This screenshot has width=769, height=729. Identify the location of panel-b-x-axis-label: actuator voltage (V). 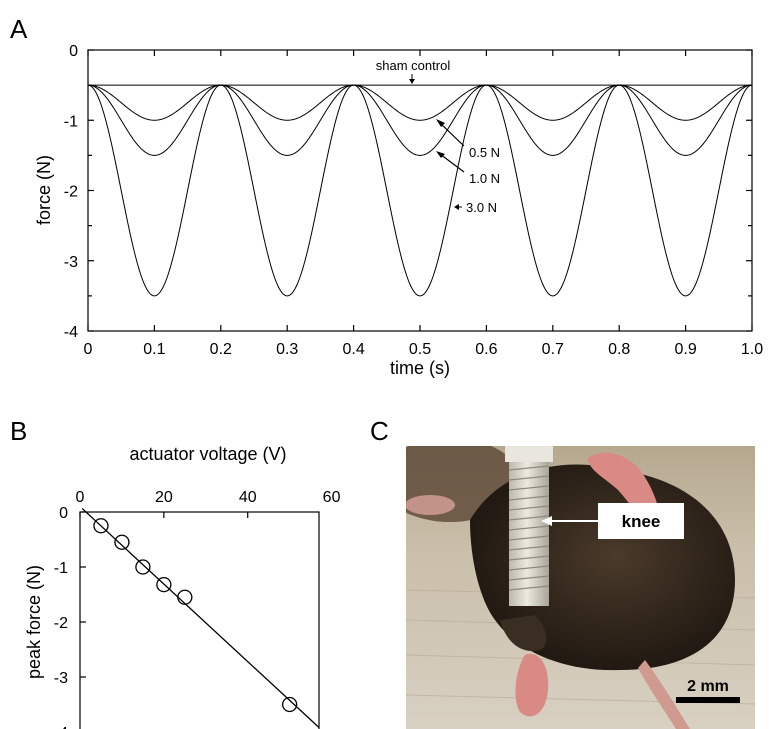
(207, 454).